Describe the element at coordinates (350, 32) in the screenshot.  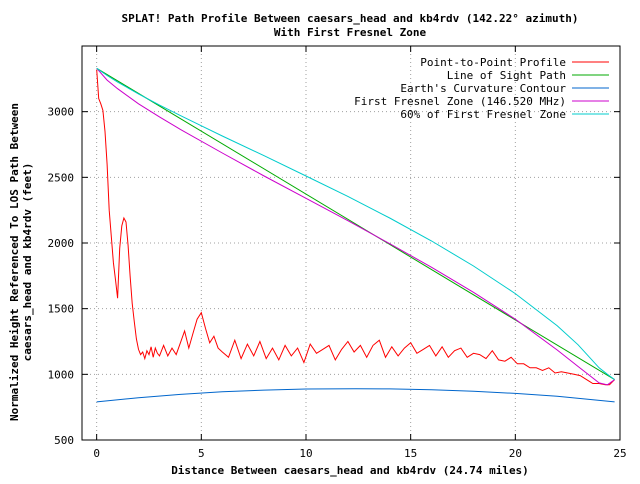
I see `chart-subtitle: With First Fresnel Zone` at that location.